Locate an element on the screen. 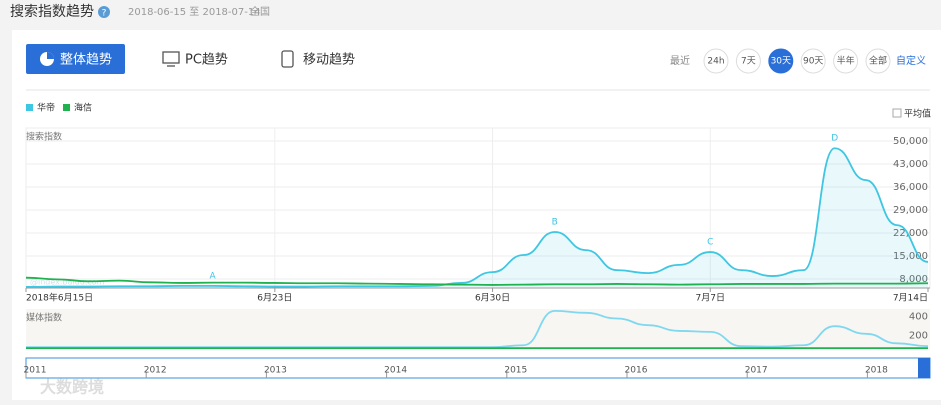 The image size is (941, 405). checkbox is located at coordinates (897, 113).